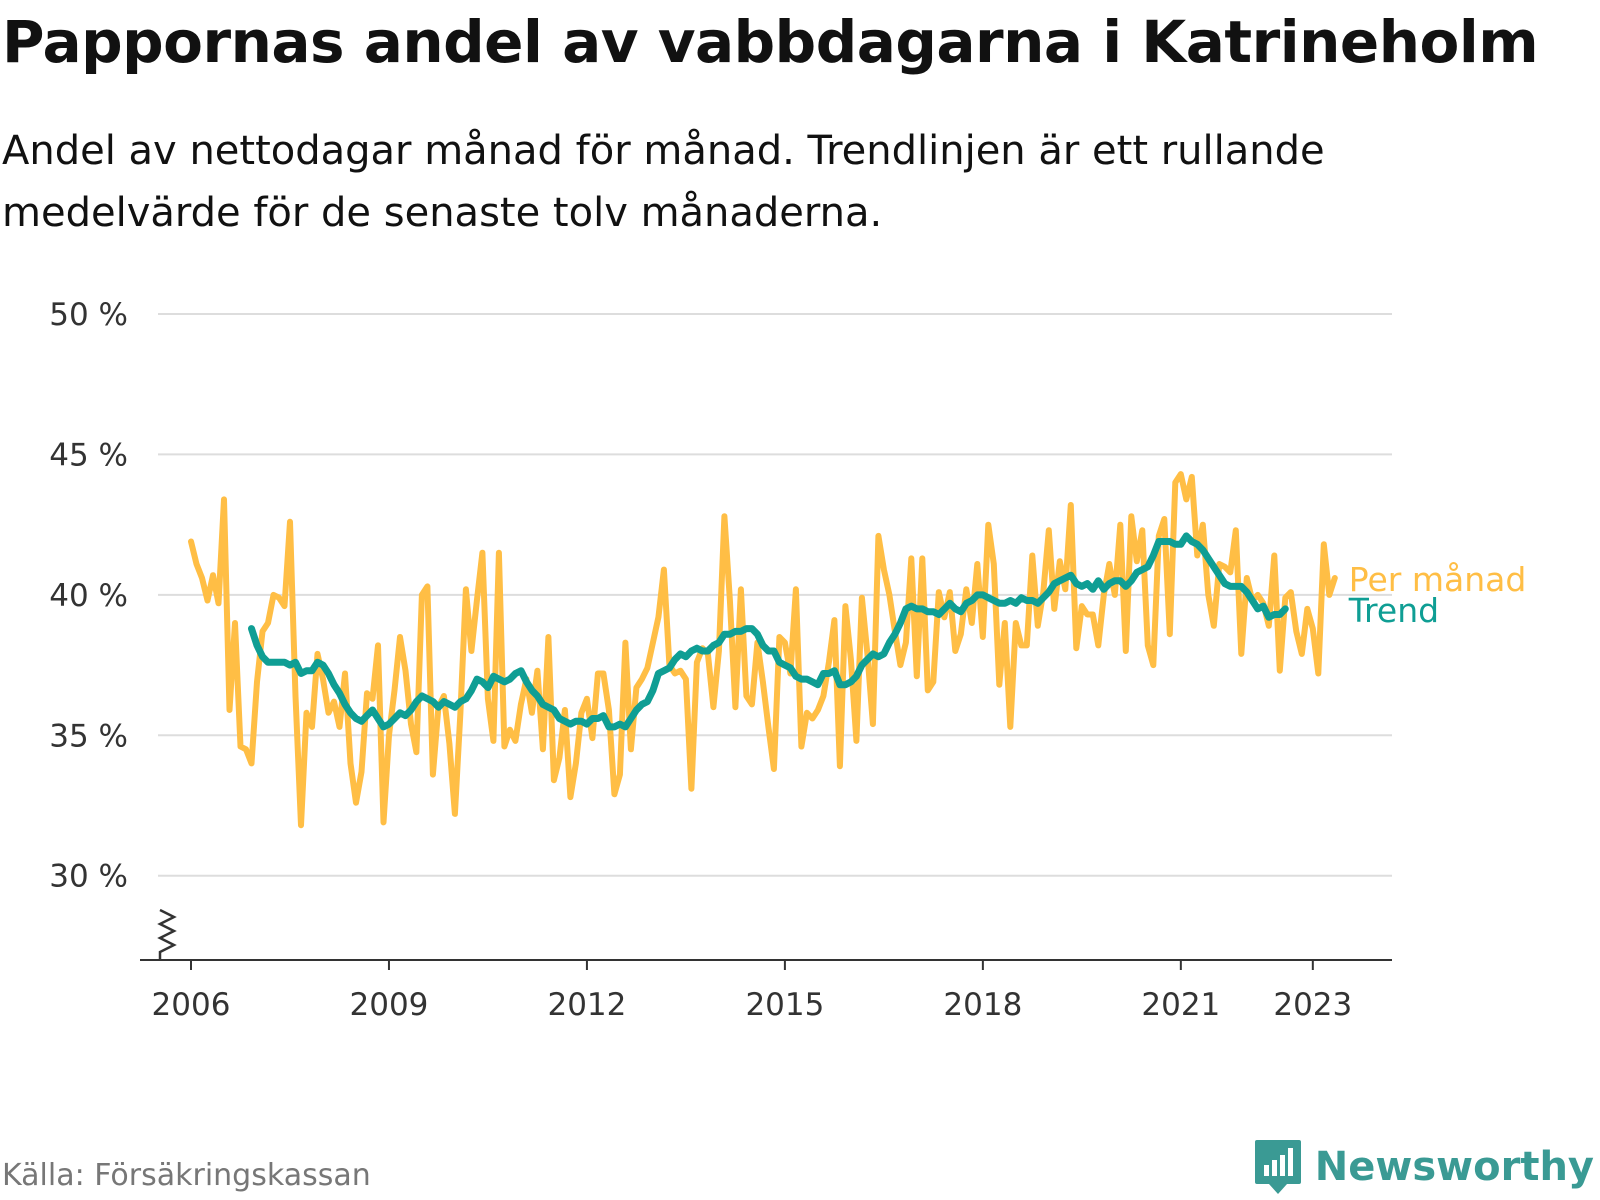 The width and height of the screenshot is (1600, 1200). Describe the element at coordinates (88, 877) in the screenshot. I see `y-tick-label: 30 %` at that location.